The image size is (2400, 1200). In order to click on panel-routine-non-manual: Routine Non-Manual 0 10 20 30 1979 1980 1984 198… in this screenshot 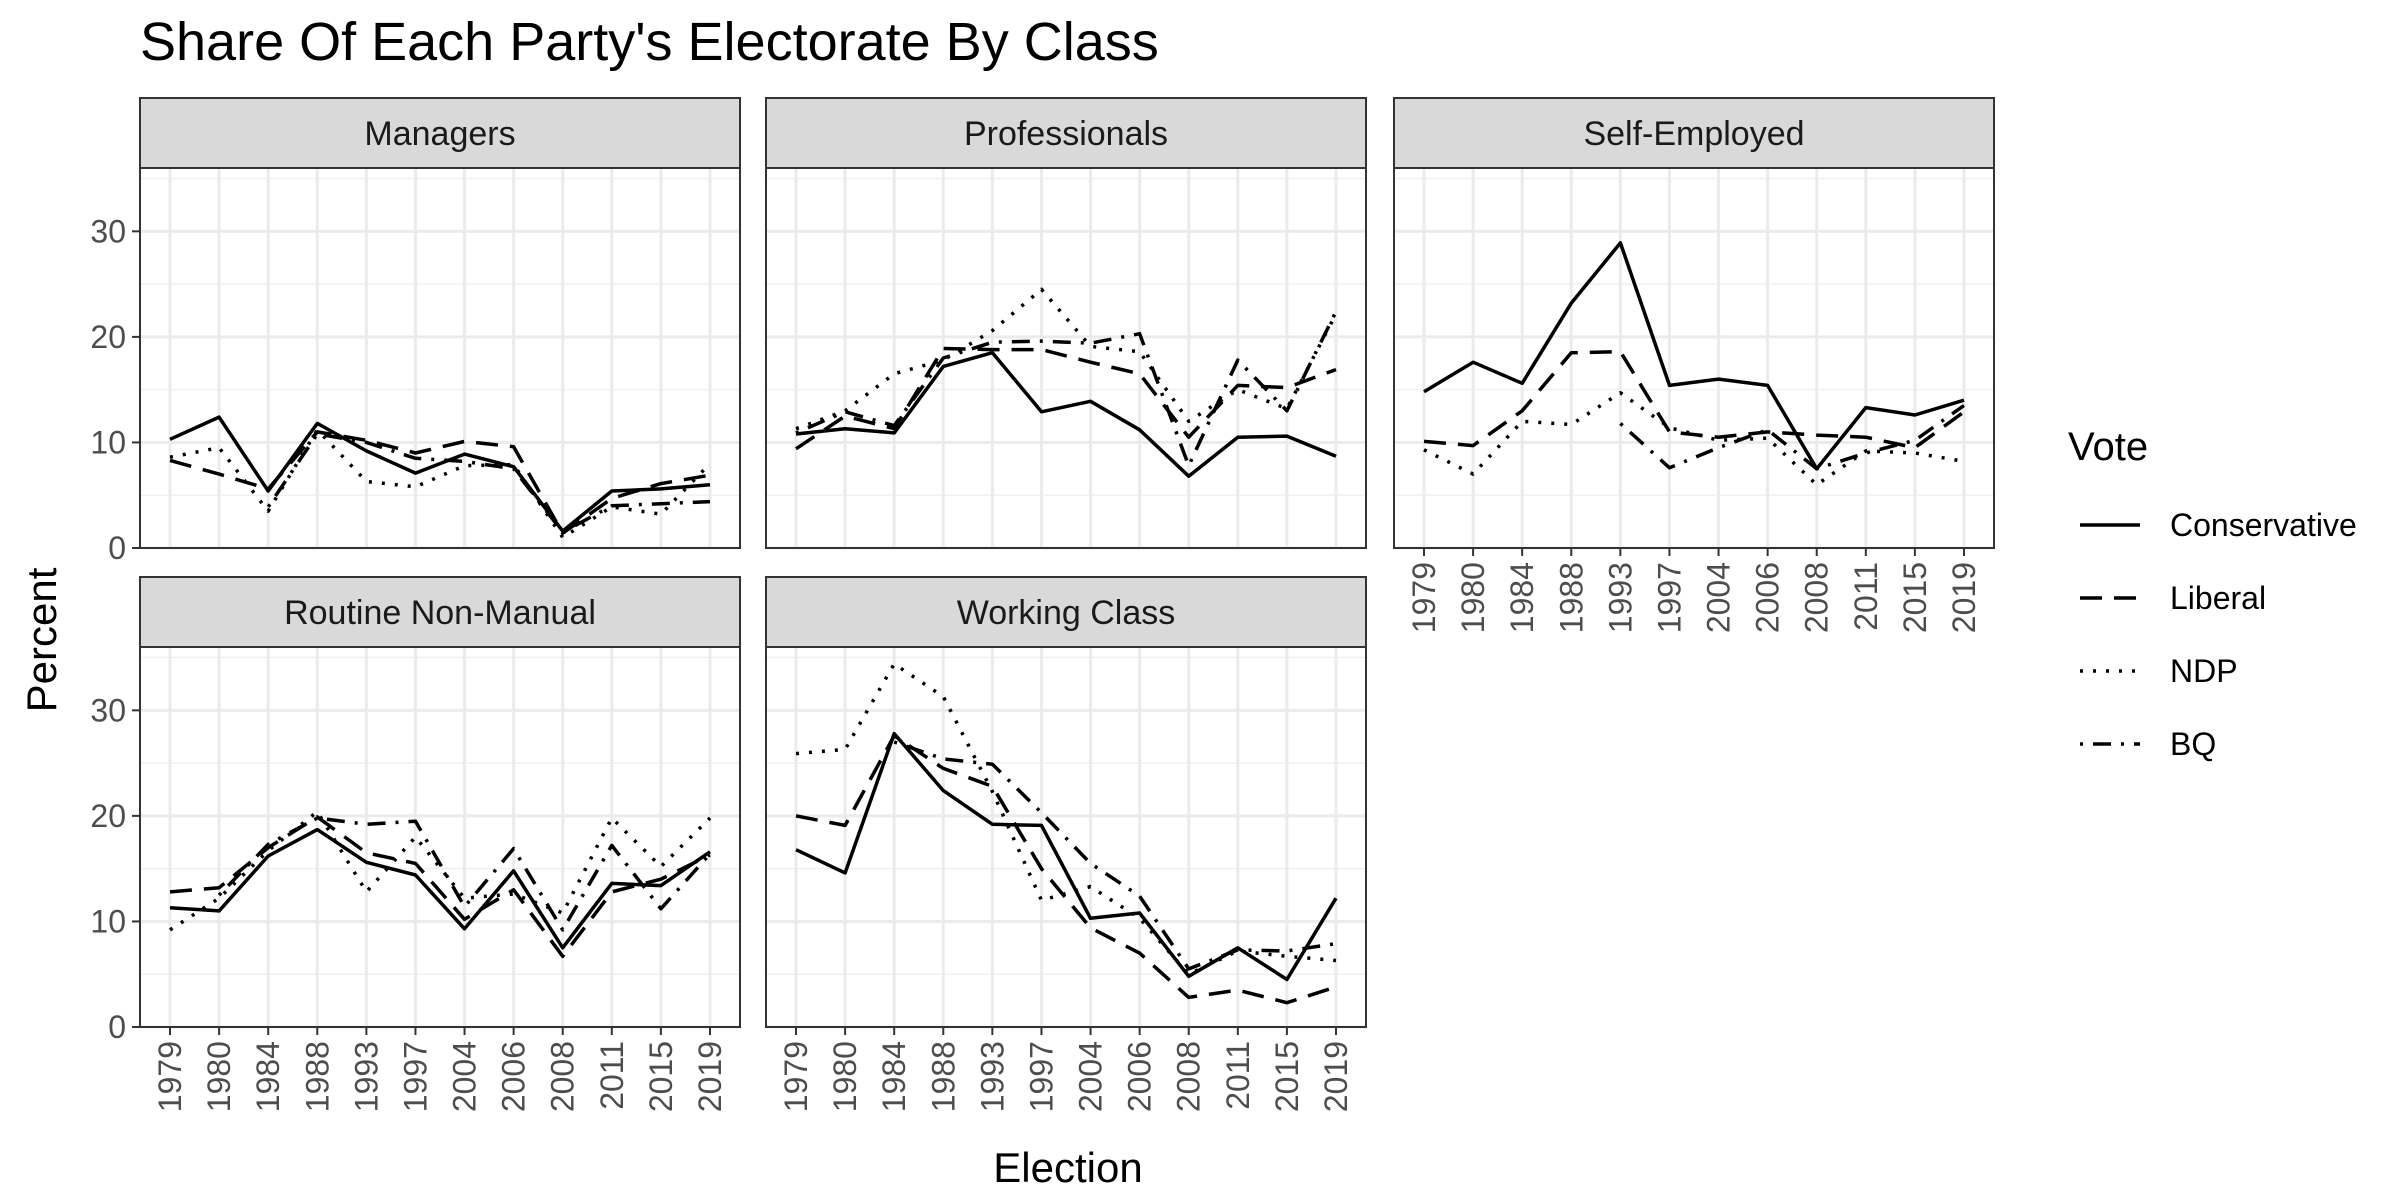, I will do `click(415, 844)`.